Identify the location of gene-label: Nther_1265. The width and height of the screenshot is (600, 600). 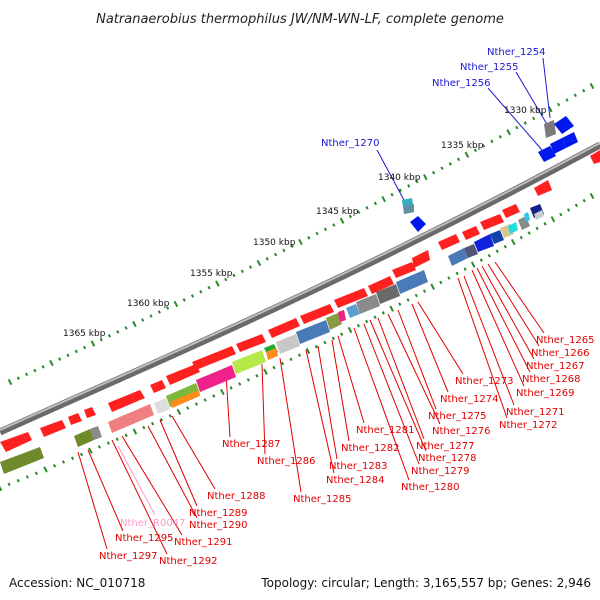
(565, 340).